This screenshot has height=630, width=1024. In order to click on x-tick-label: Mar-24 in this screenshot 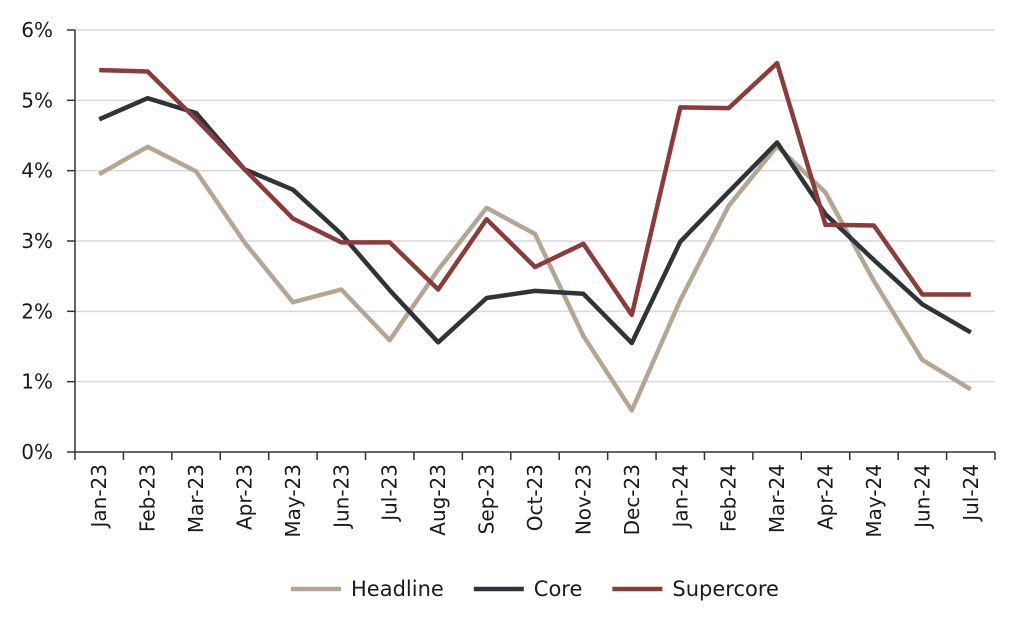, I will do `click(777, 498)`.